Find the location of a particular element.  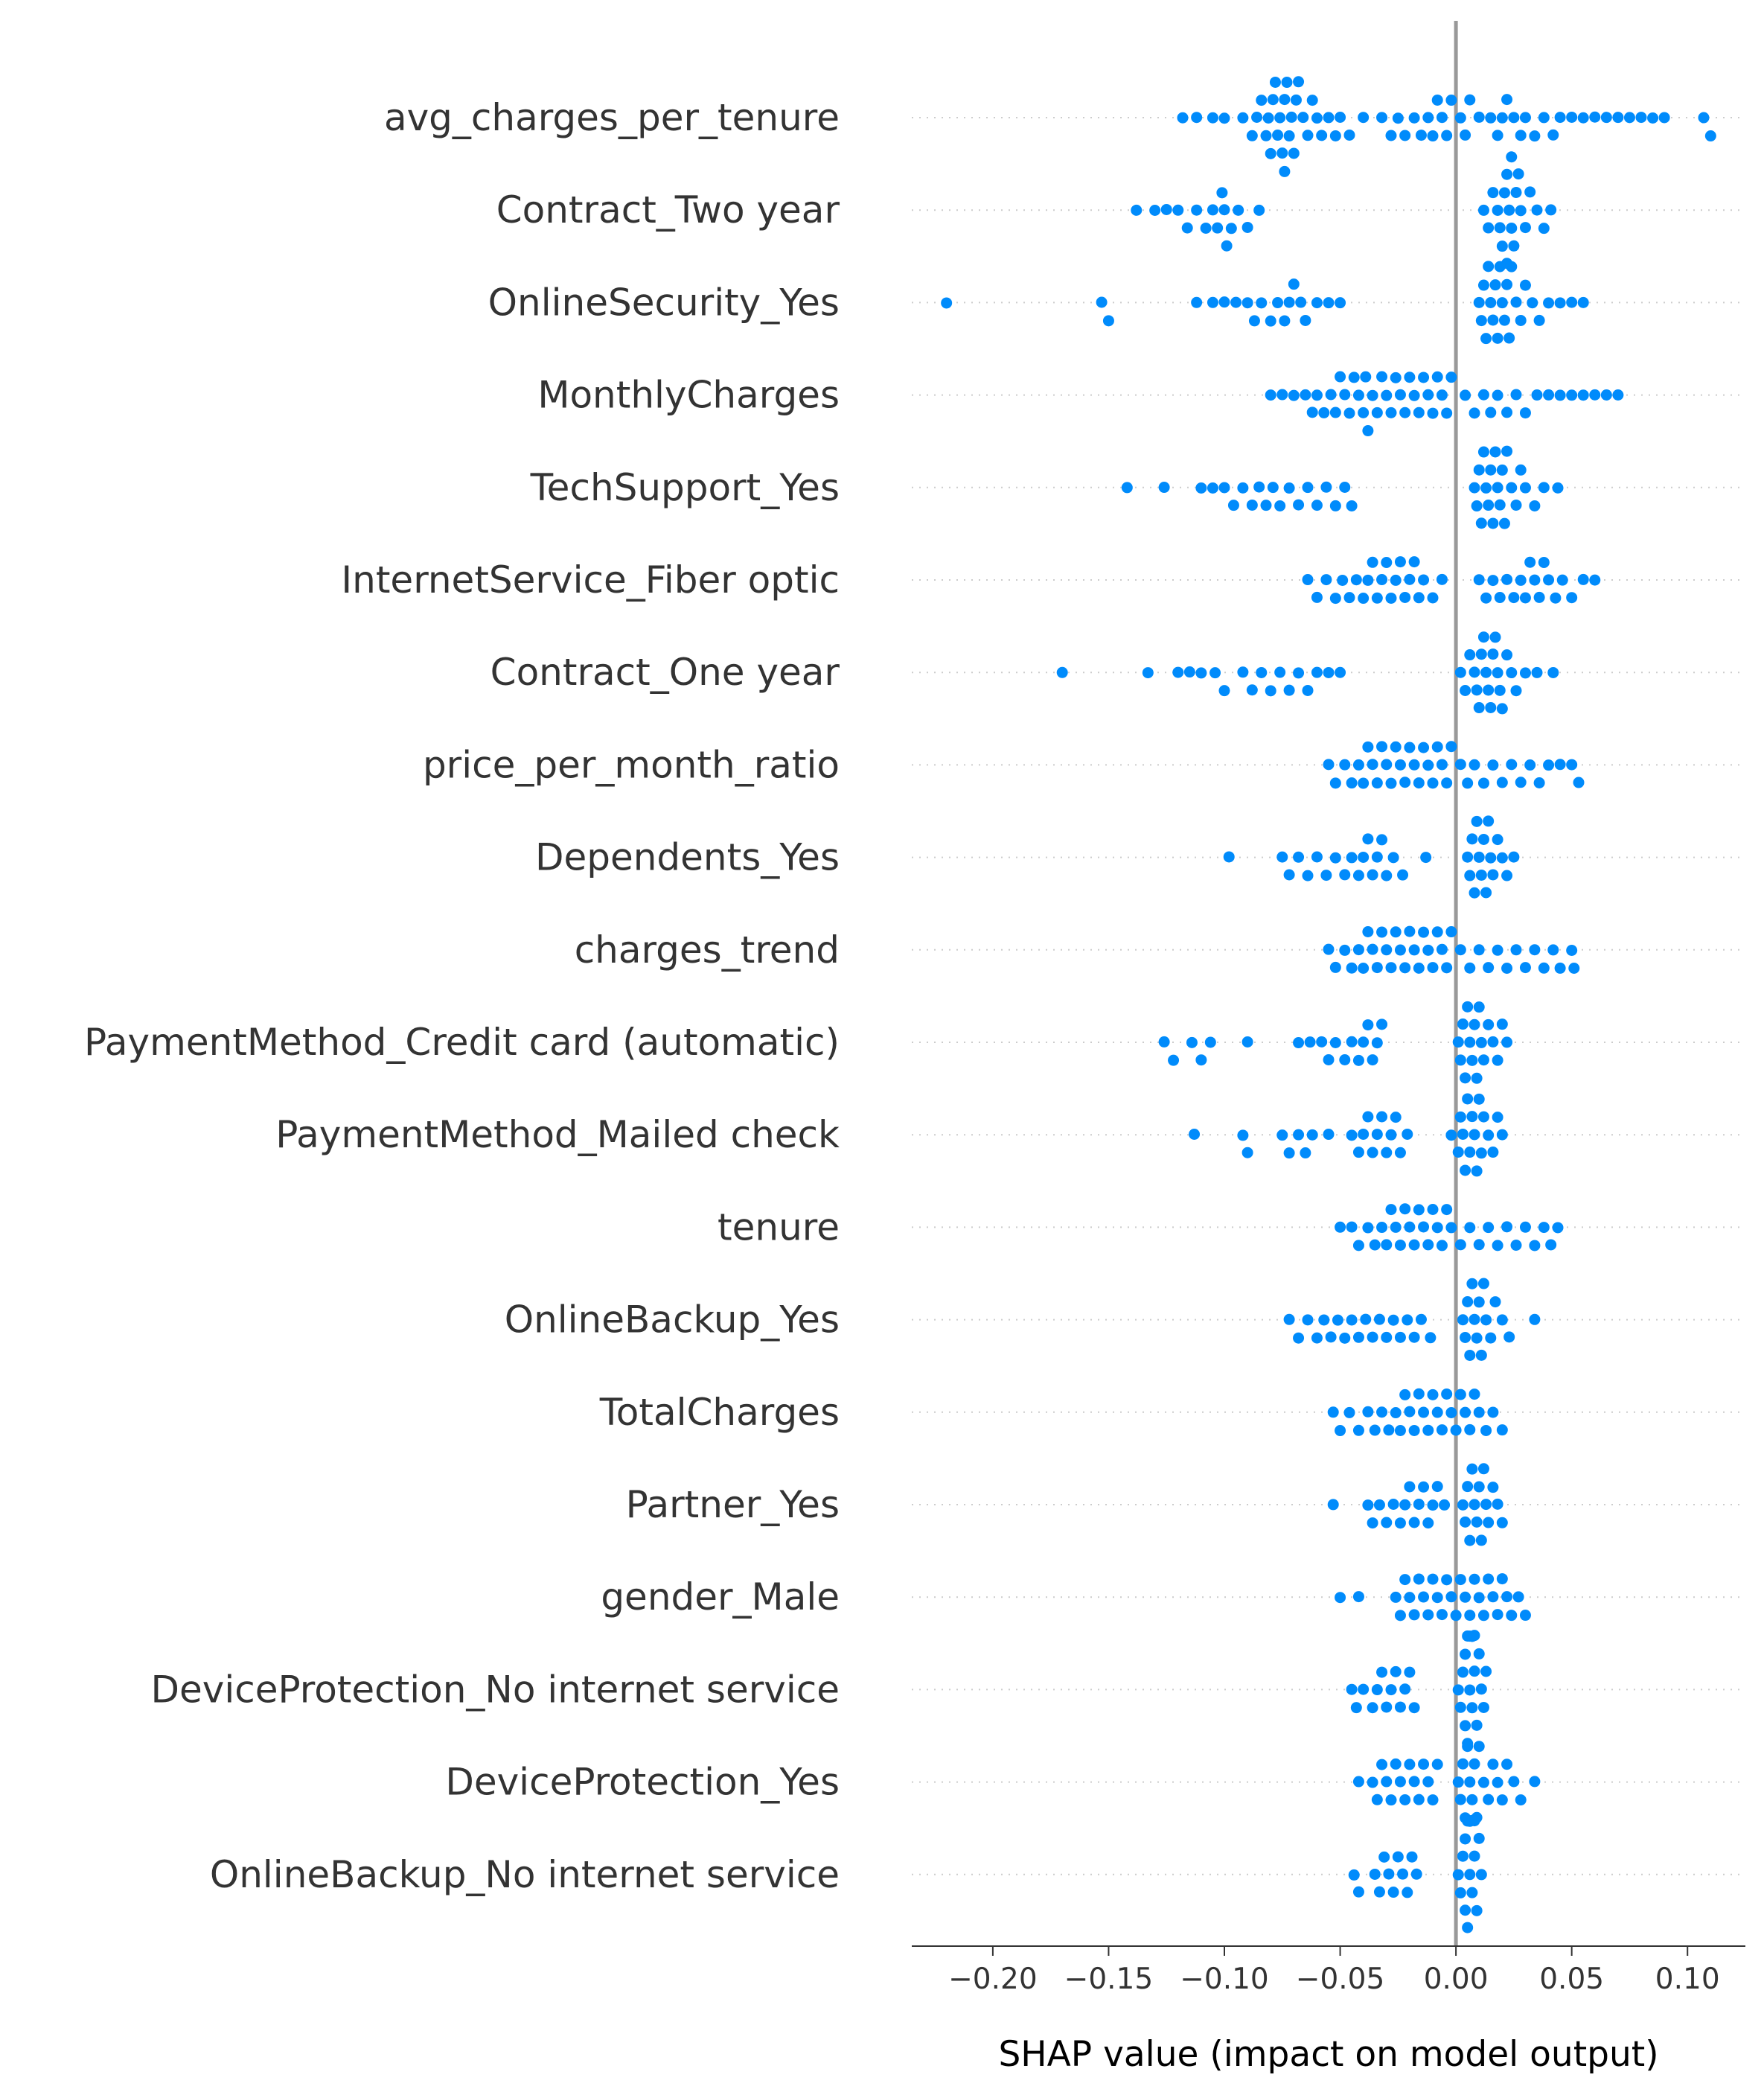

feature-label: MonthlyCharges is located at coordinates (688, 395).